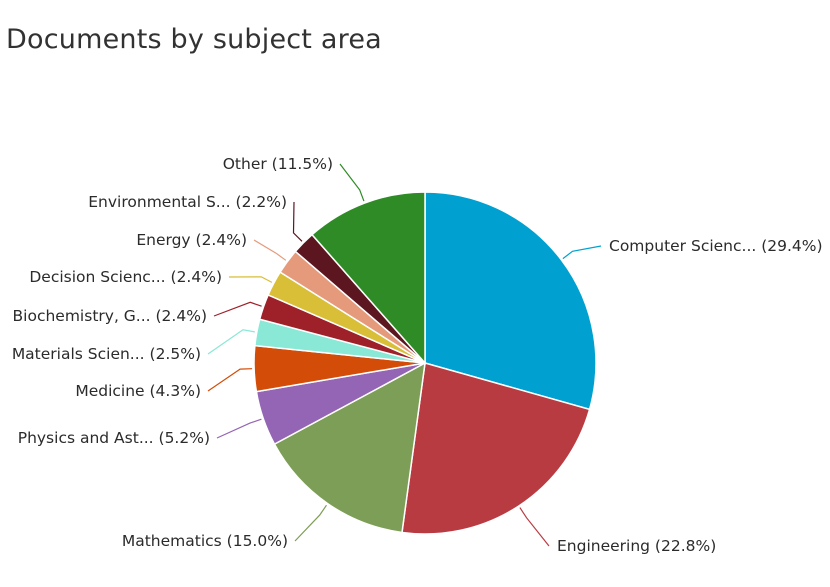  What do you see at coordinates (187, 202) in the screenshot?
I see `slice-label-environmental-s: Environmental S... (2.2%)` at bounding box center [187, 202].